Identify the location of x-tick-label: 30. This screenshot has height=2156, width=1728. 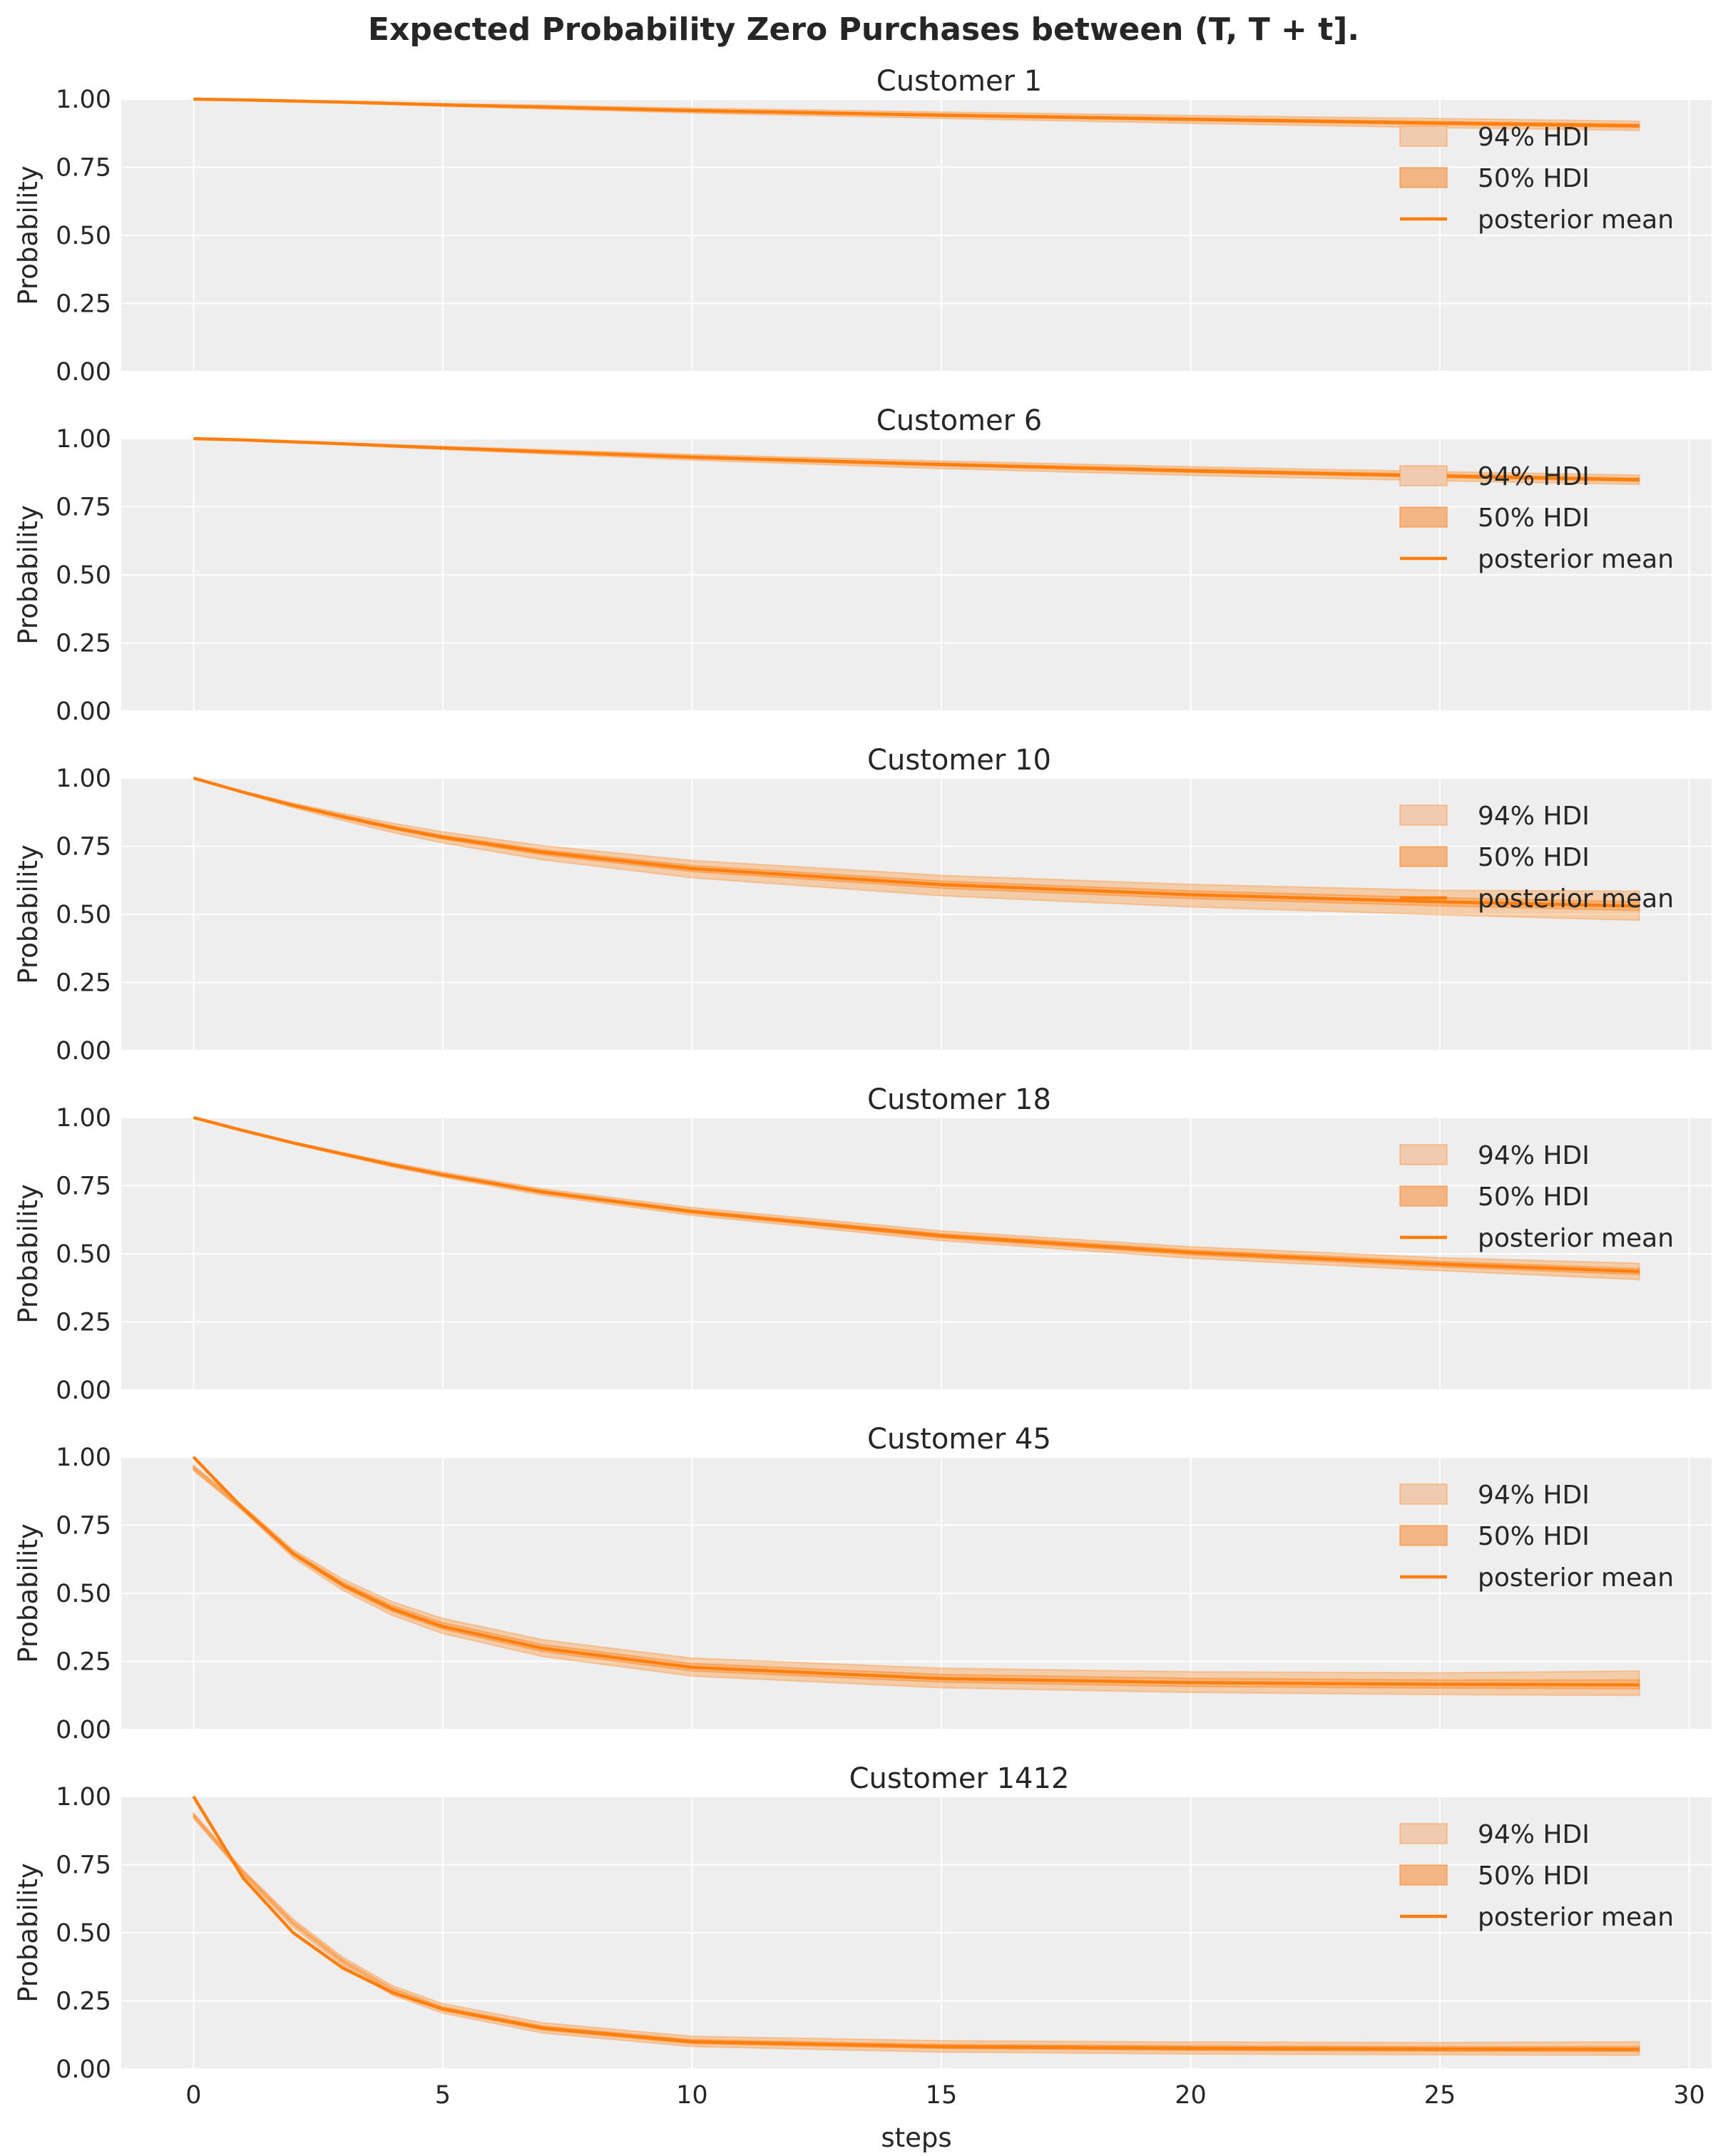
(1689, 2095).